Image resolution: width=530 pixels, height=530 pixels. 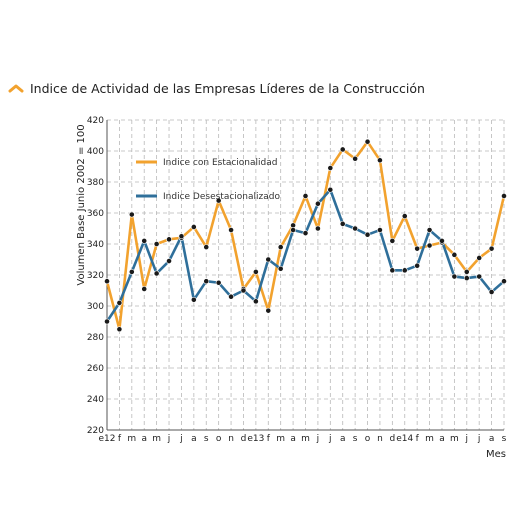 I want to click on y-tick-label: 420, so click(x=95, y=121).